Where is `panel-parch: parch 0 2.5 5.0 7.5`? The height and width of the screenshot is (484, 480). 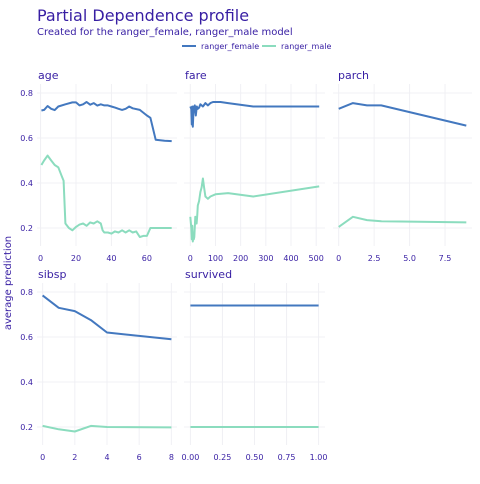
panel-parch: parch 0 2.5 5.0 7.5 is located at coordinates (402, 166).